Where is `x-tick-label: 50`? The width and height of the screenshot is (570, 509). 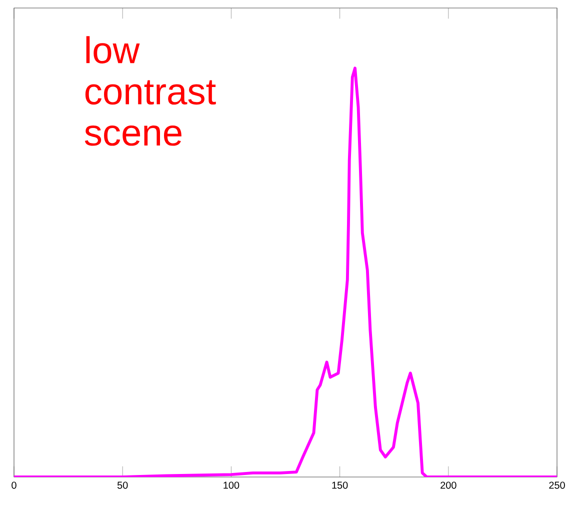
x-tick-label: 50 is located at coordinates (122, 485).